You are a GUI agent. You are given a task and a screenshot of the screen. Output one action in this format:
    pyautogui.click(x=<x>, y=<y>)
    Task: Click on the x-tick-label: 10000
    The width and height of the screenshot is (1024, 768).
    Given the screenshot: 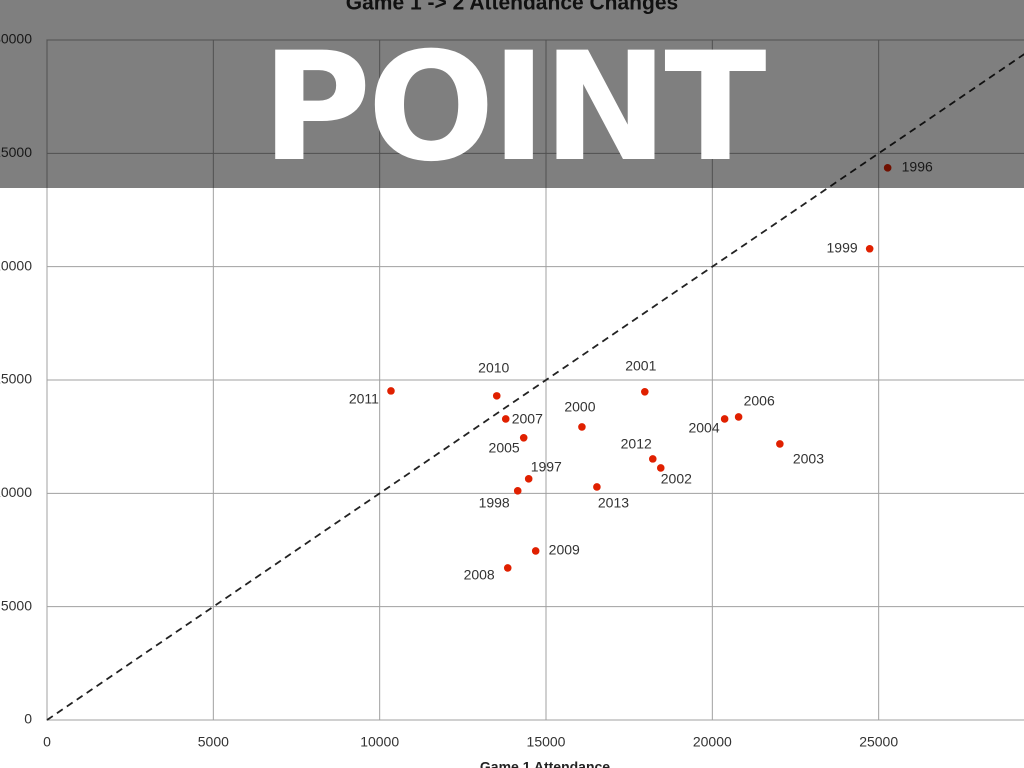 What is the action you would take?
    pyautogui.click(x=379, y=742)
    